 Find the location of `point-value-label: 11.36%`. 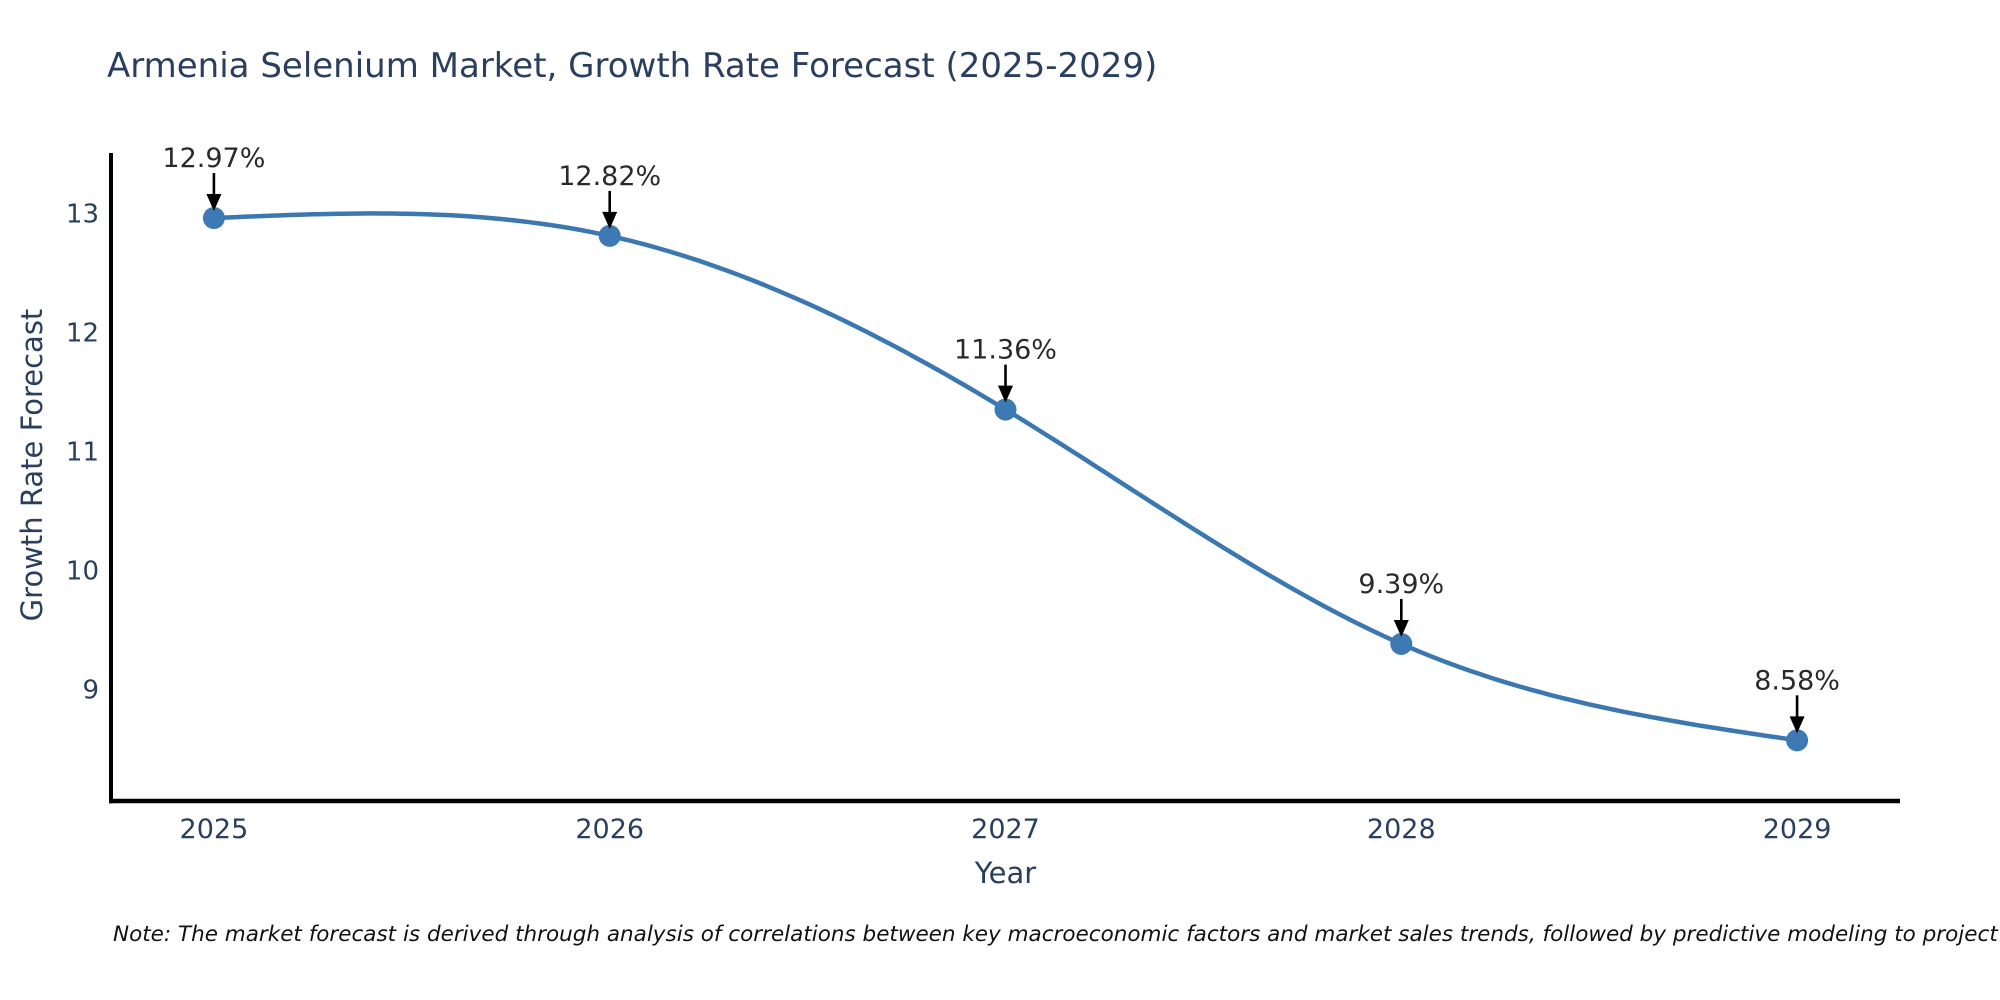

point-value-label: 11.36% is located at coordinates (1005, 350).